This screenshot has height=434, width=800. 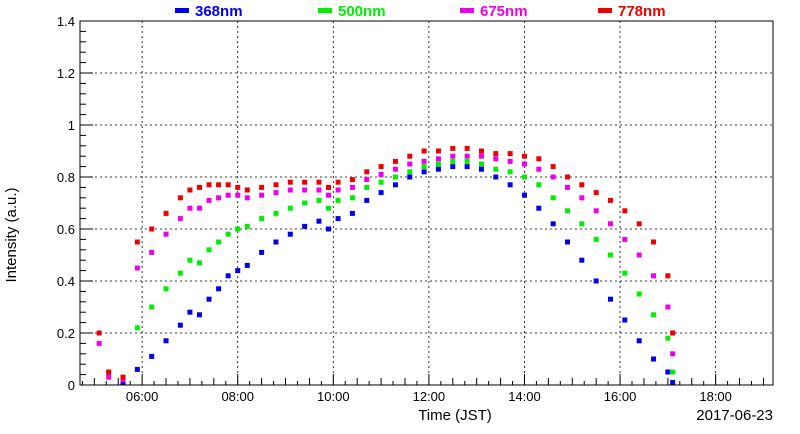 I want to click on x-axis-title: Time (JST), so click(x=455, y=415).